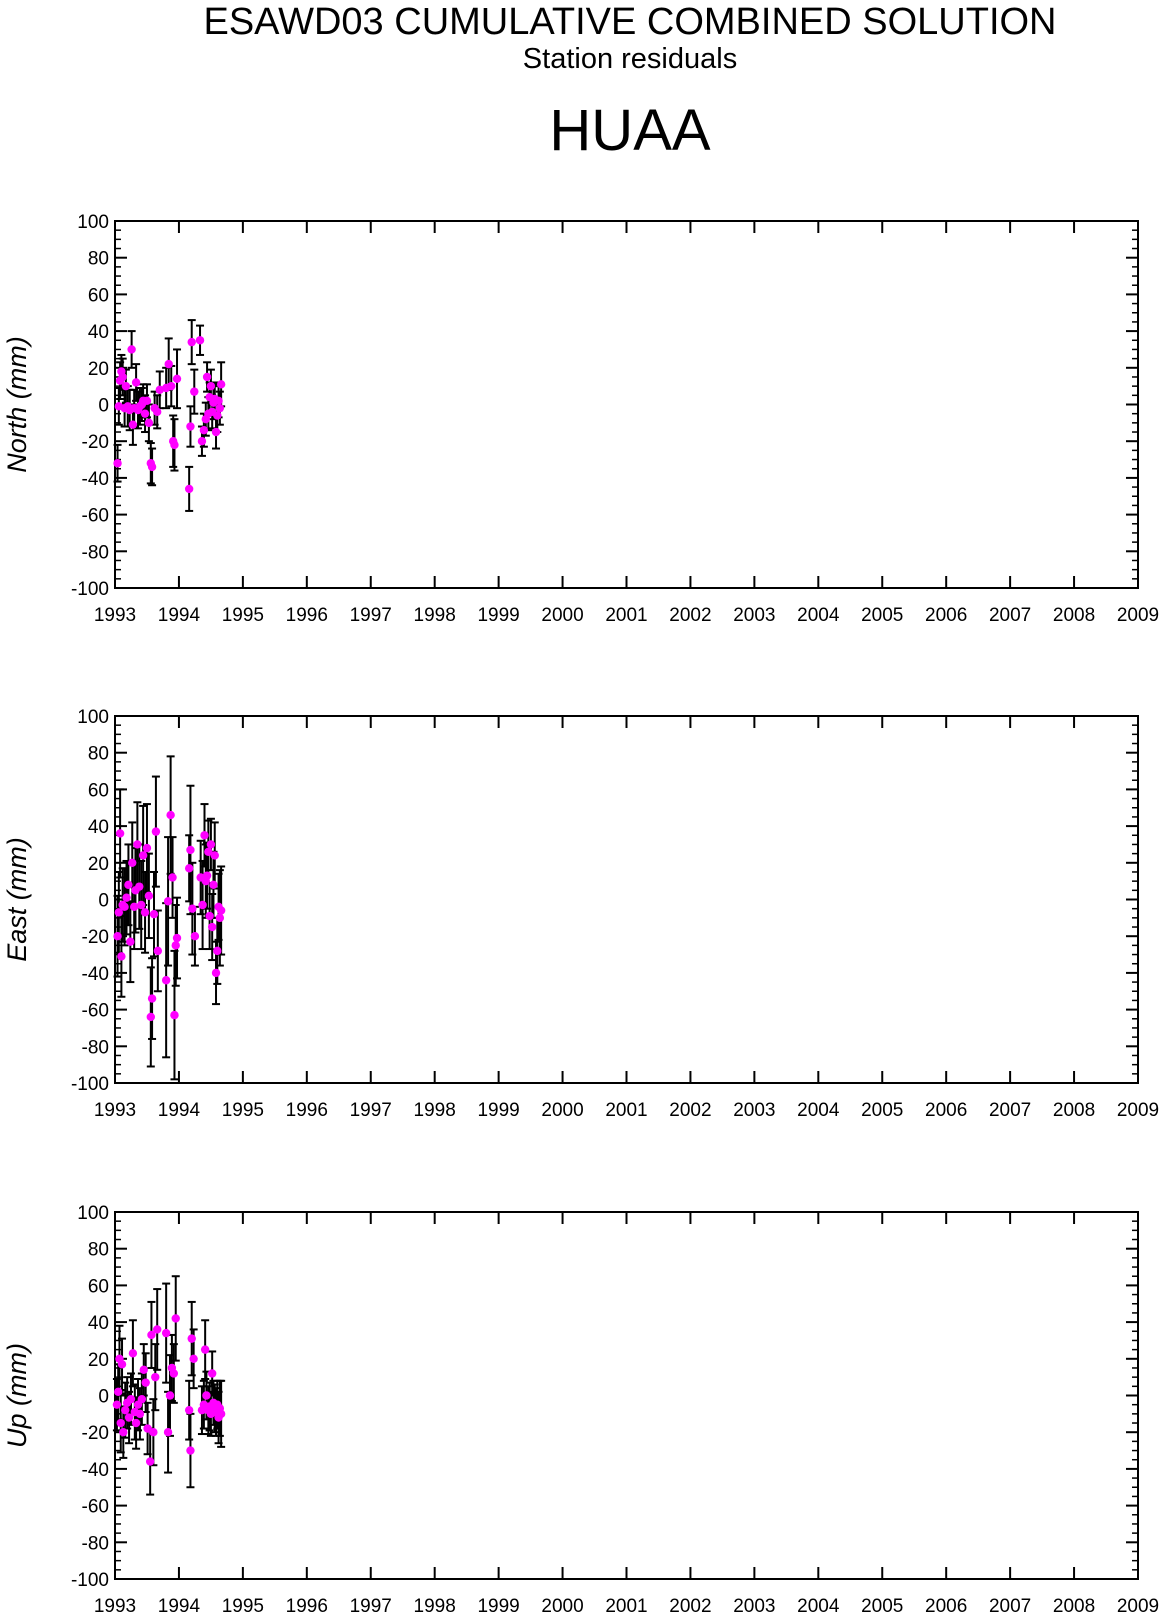  What do you see at coordinates (1138, 1110) in the screenshot?
I see `x-tick-label: 2009` at bounding box center [1138, 1110].